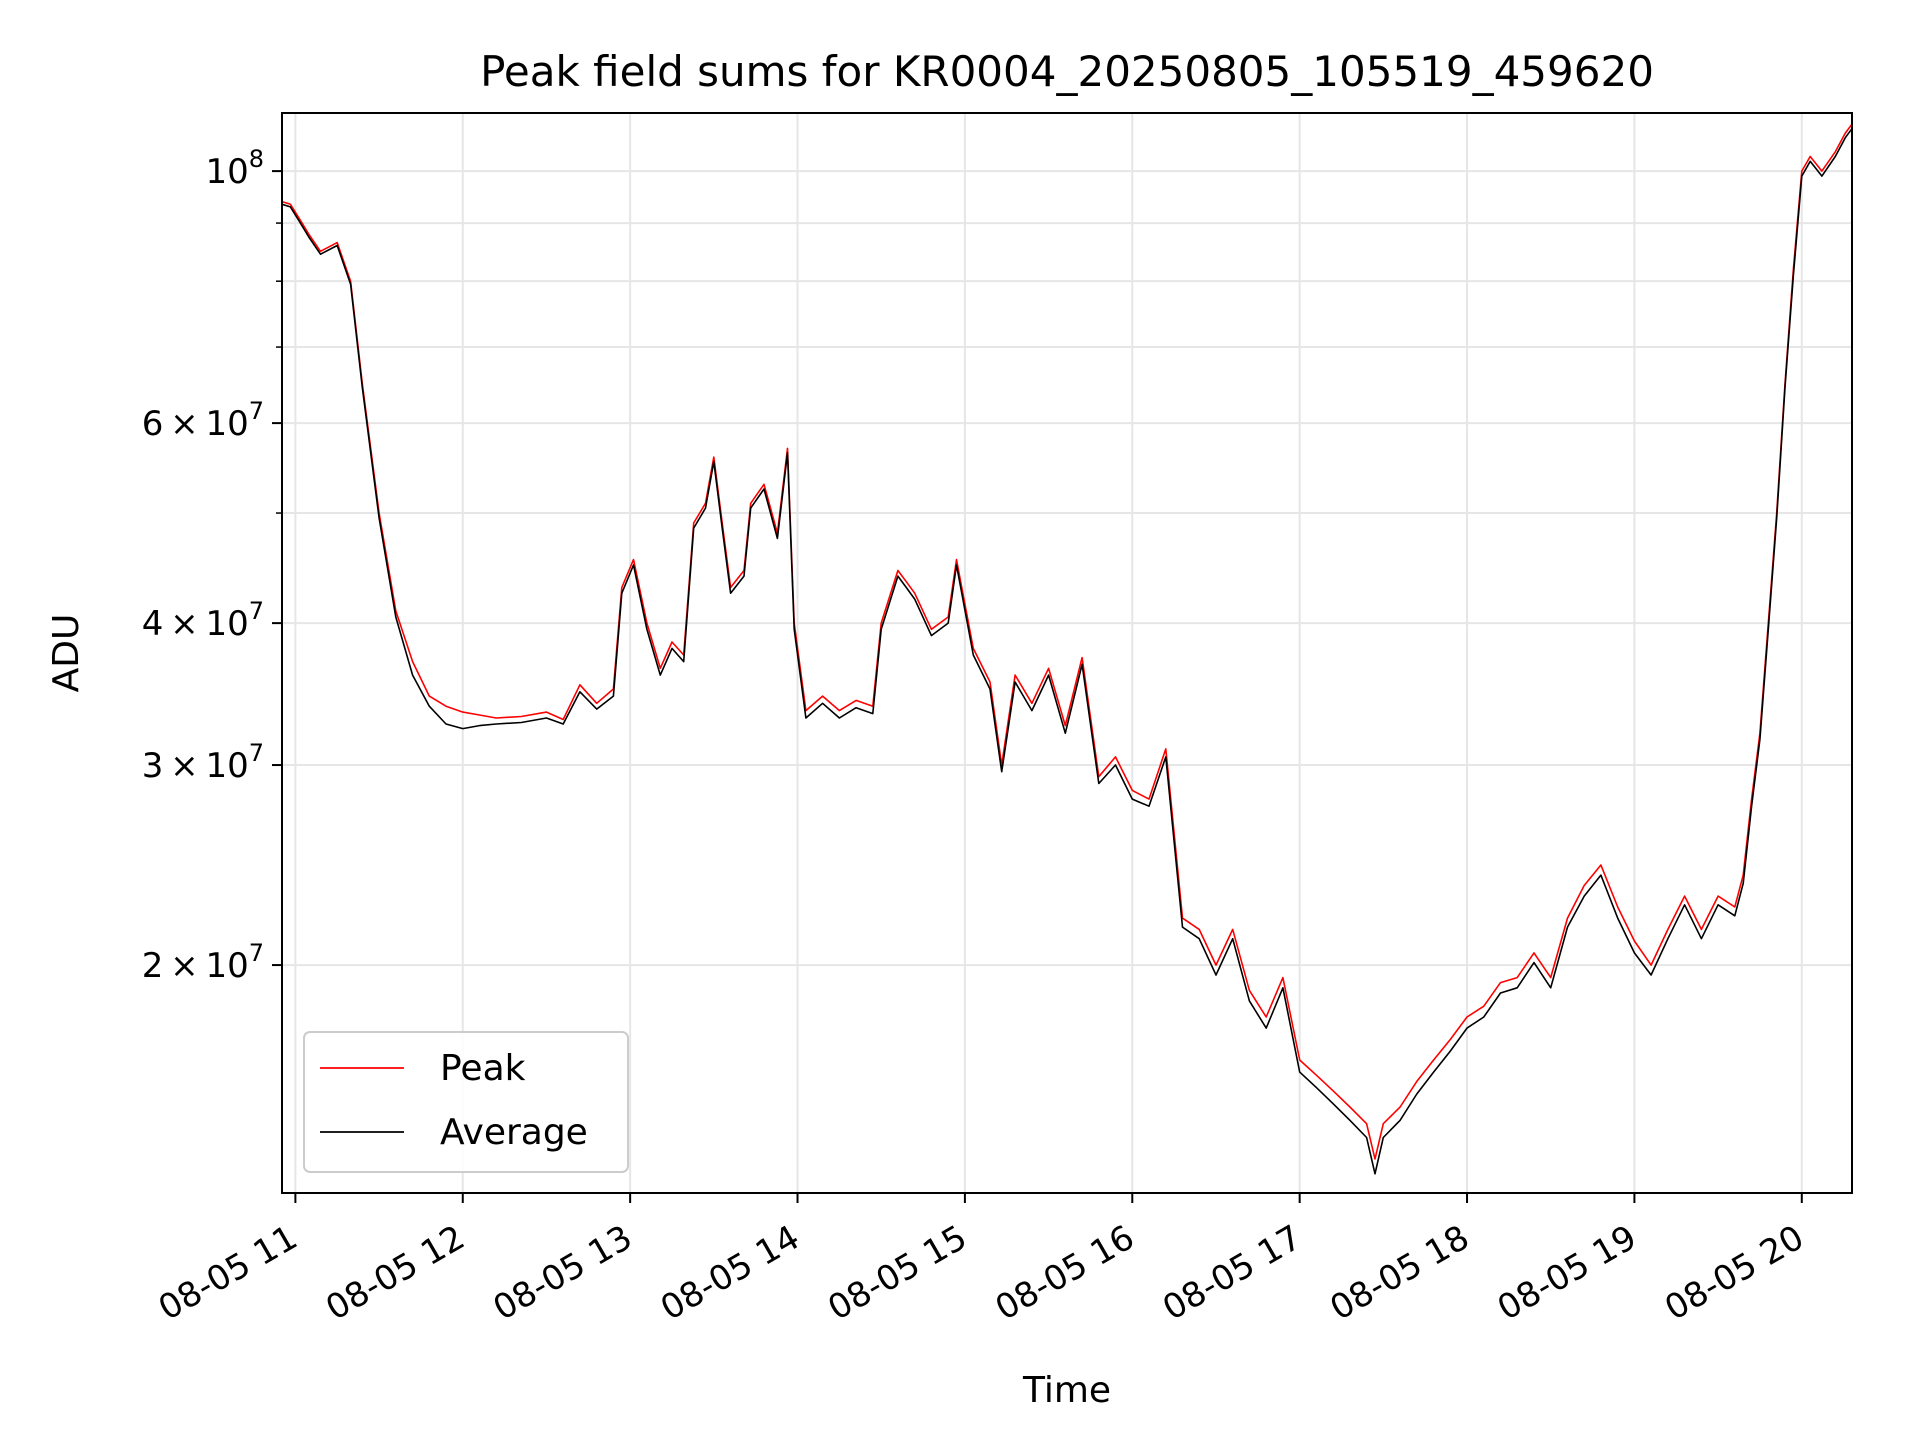 The height and width of the screenshot is (1440, 1920). I want to click on y-axis-label: ADU, so click(66, 653).